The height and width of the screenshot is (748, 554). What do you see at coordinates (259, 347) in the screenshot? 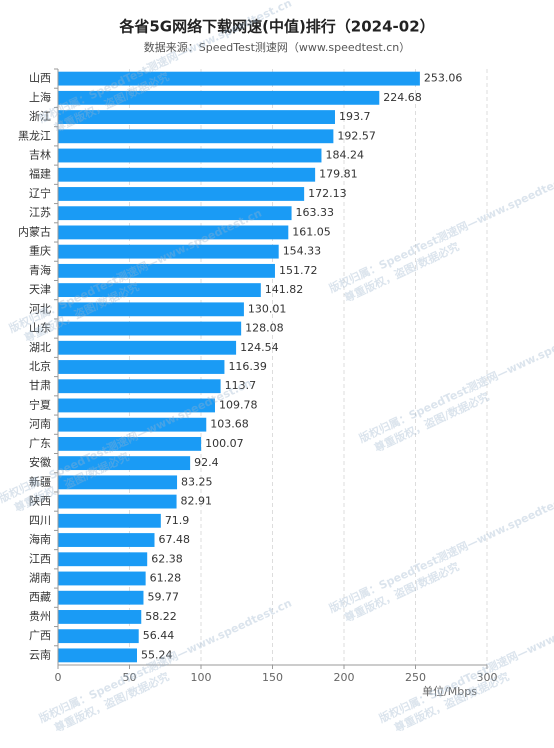
I see `value-label: 124.54` at bounding box center [259, 347].